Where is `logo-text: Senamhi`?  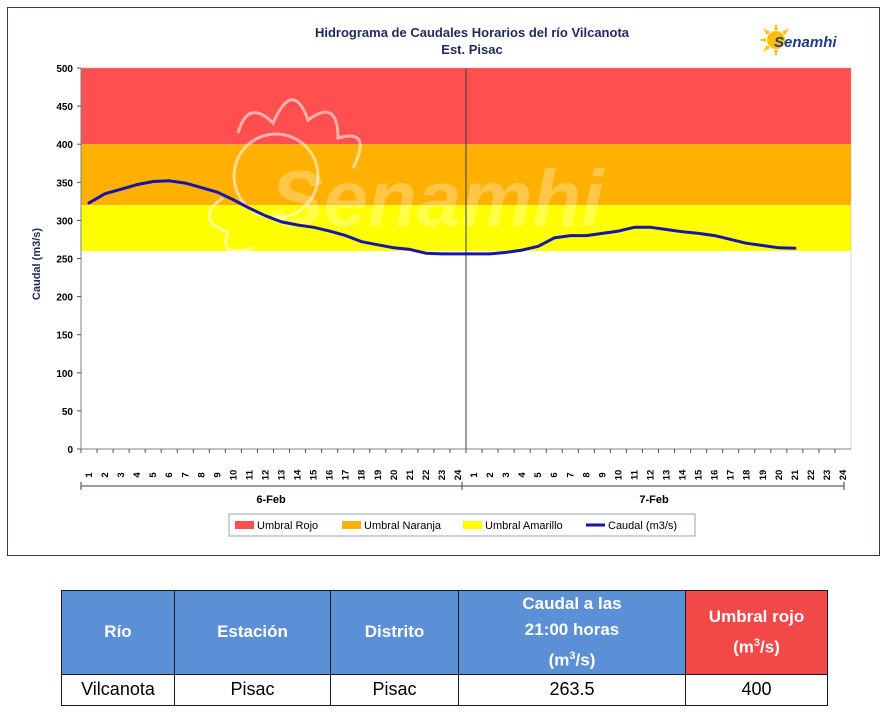
logo-text: Senamhi is located at coordinates (805, 42).